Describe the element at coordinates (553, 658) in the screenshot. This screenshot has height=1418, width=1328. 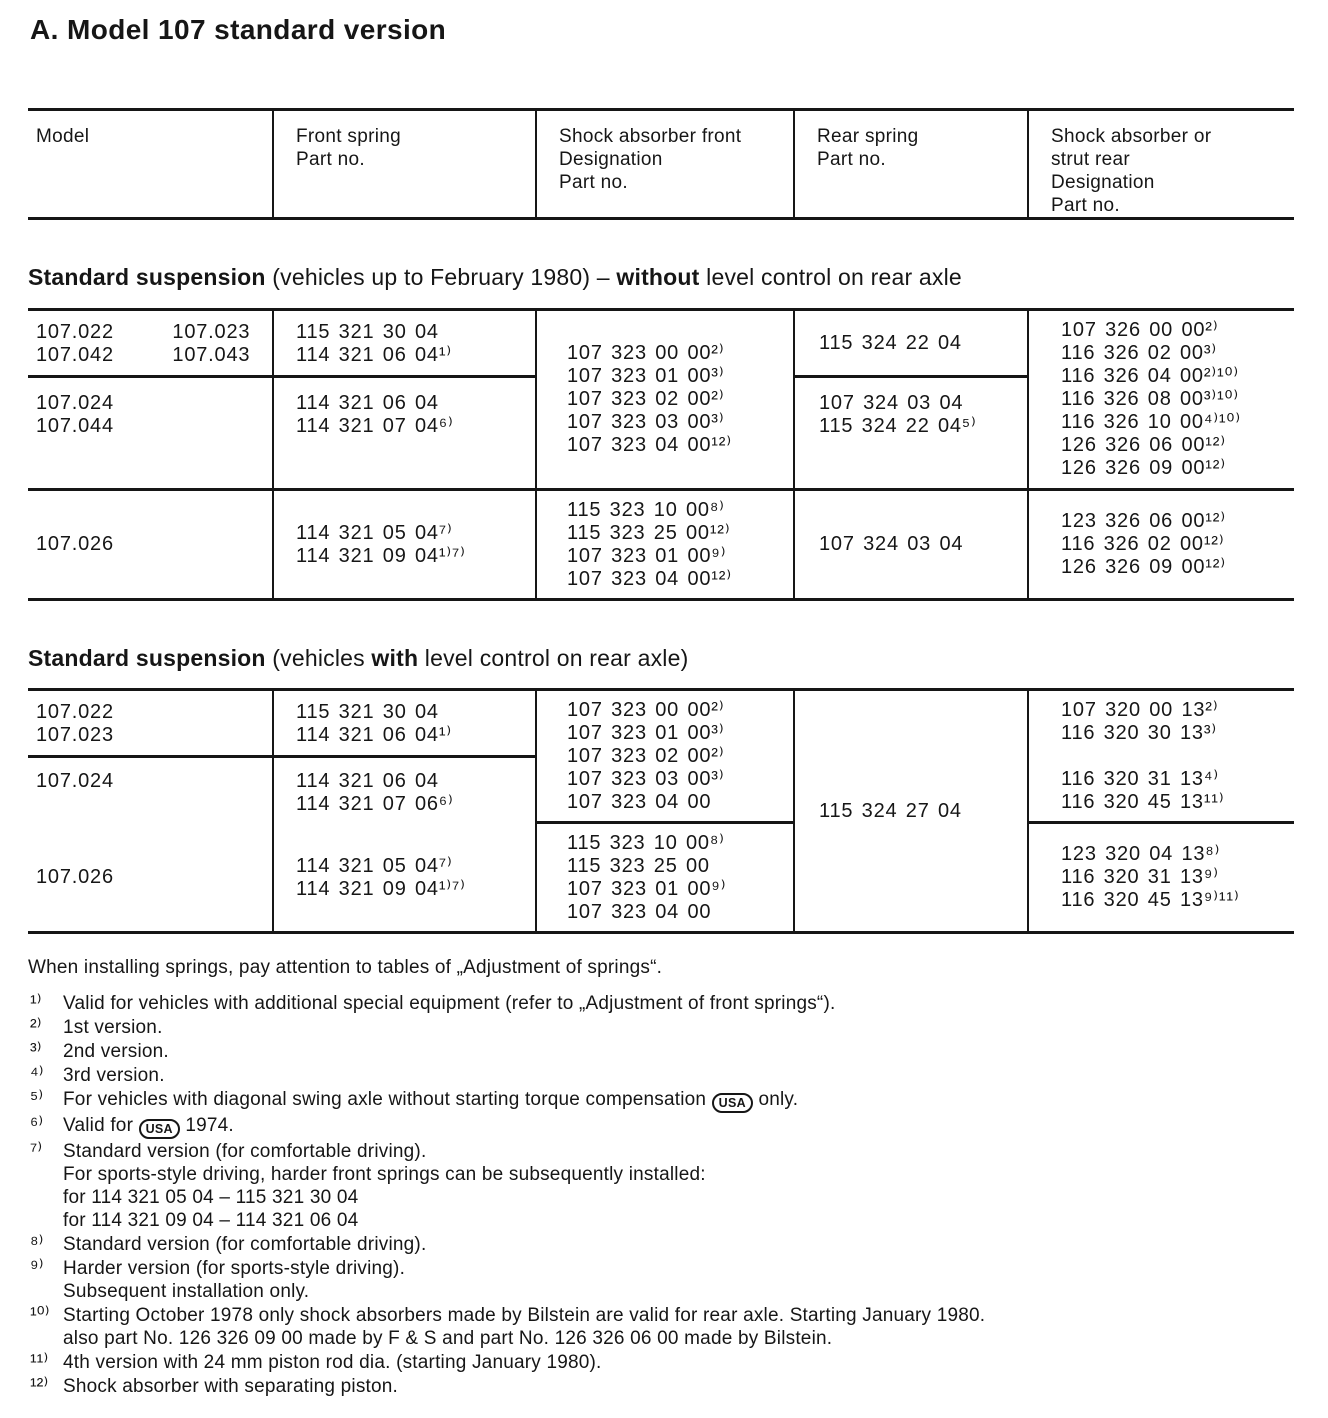
I see `heading-segment: level control on rear axle)` at that location.